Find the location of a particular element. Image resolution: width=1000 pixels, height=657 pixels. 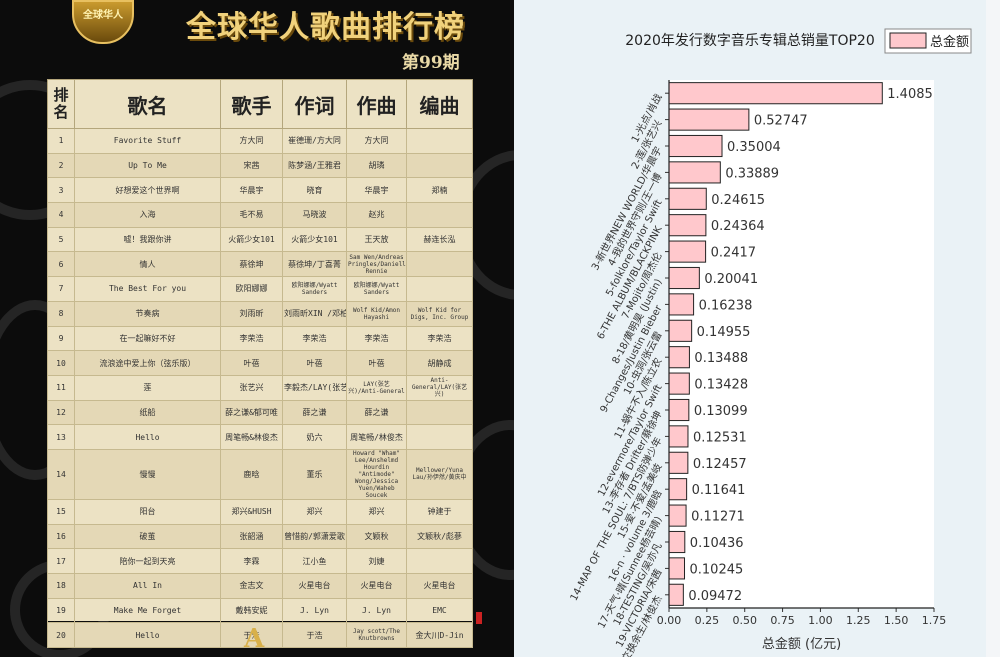

bar-value-label: 0.14955 is located at coordinates (724, 332).